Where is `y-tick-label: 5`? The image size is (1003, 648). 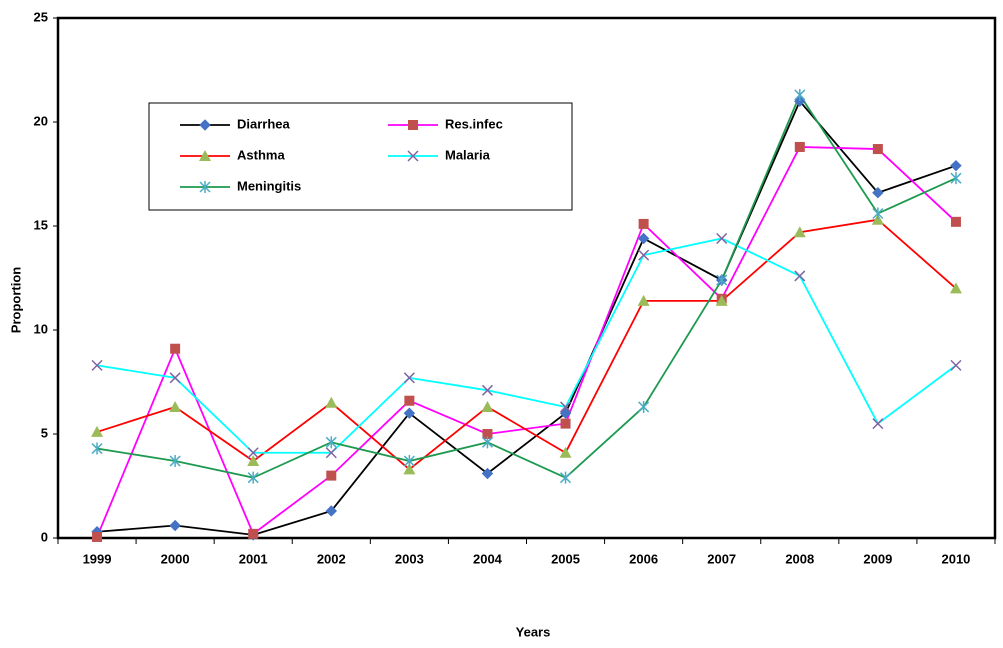
y-tick-label: 5 is located at coordinates (44, 432).